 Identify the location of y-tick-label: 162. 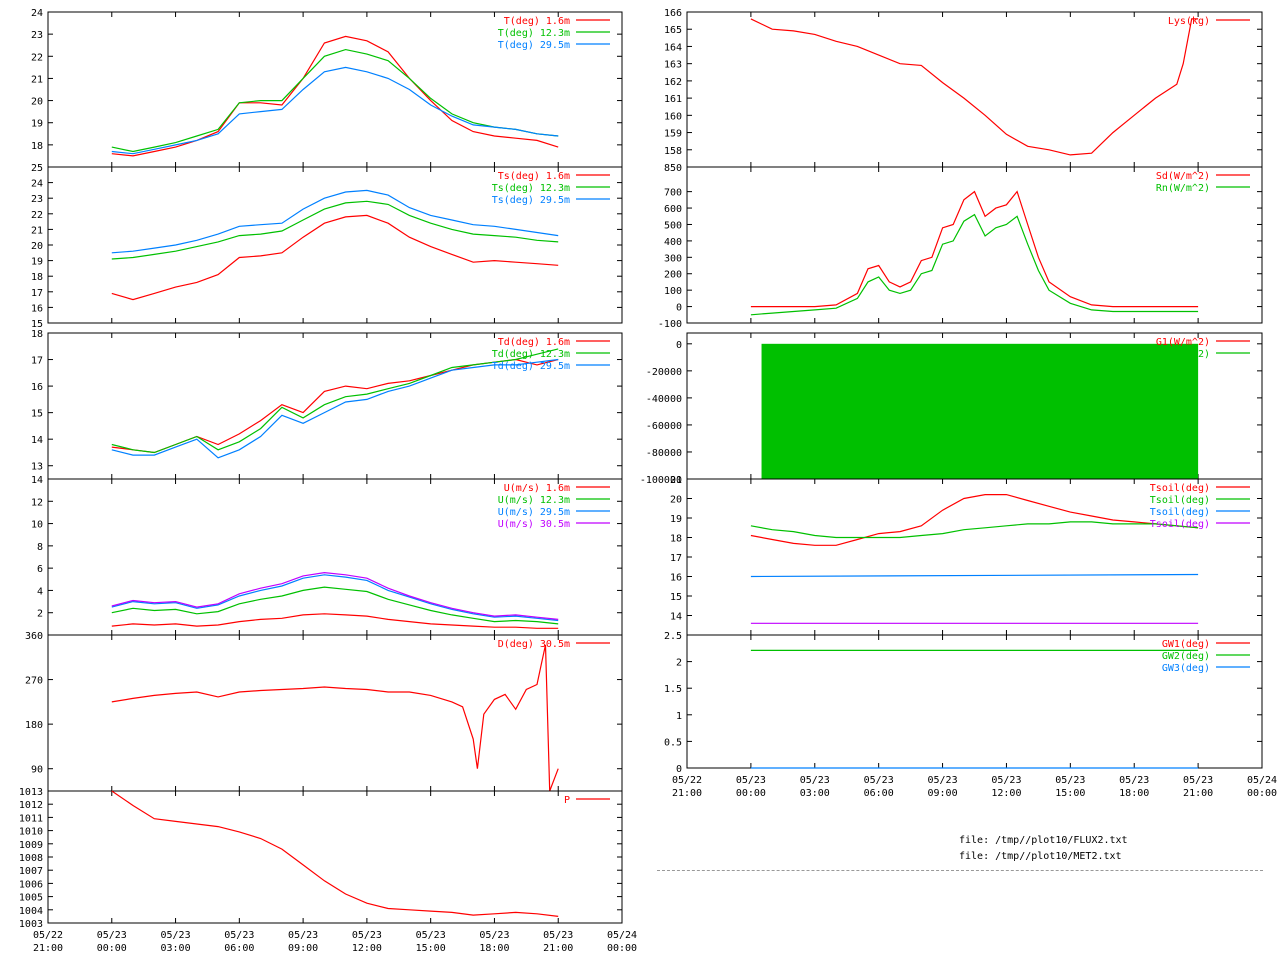
(673, 82).